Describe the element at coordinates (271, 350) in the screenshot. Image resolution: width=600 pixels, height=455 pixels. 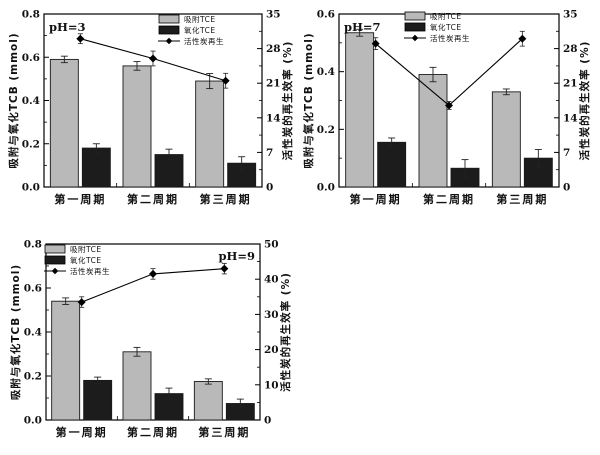
I see `right-tick-label: 20` at that location.